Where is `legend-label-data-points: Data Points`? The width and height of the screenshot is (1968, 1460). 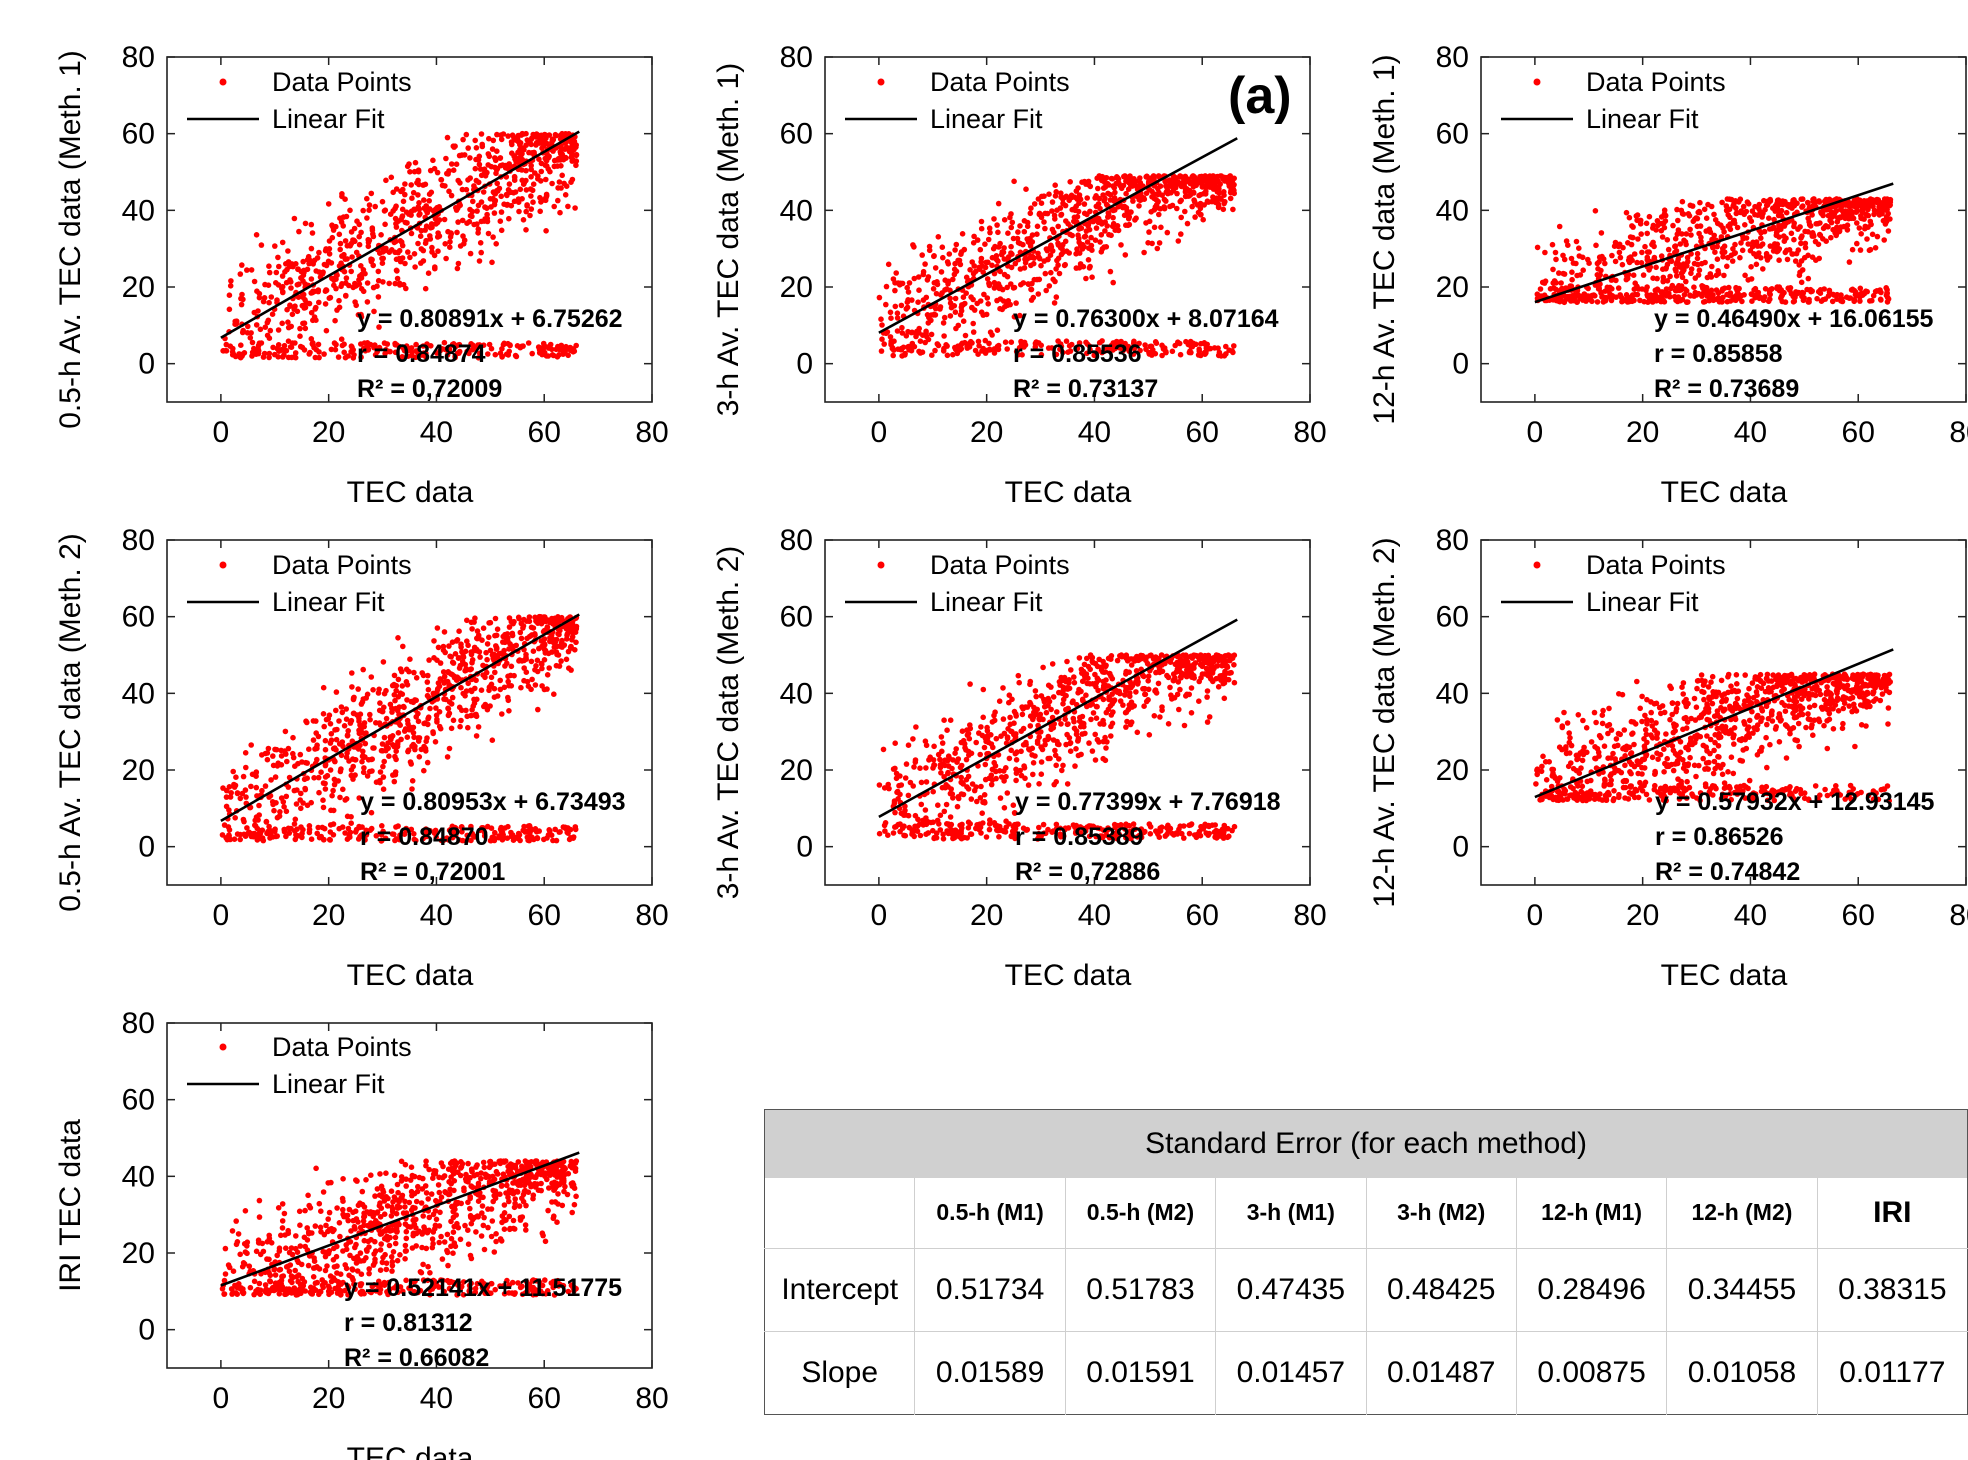
legend-label-data-points: Data Points is located at coordinates (1000, 82).